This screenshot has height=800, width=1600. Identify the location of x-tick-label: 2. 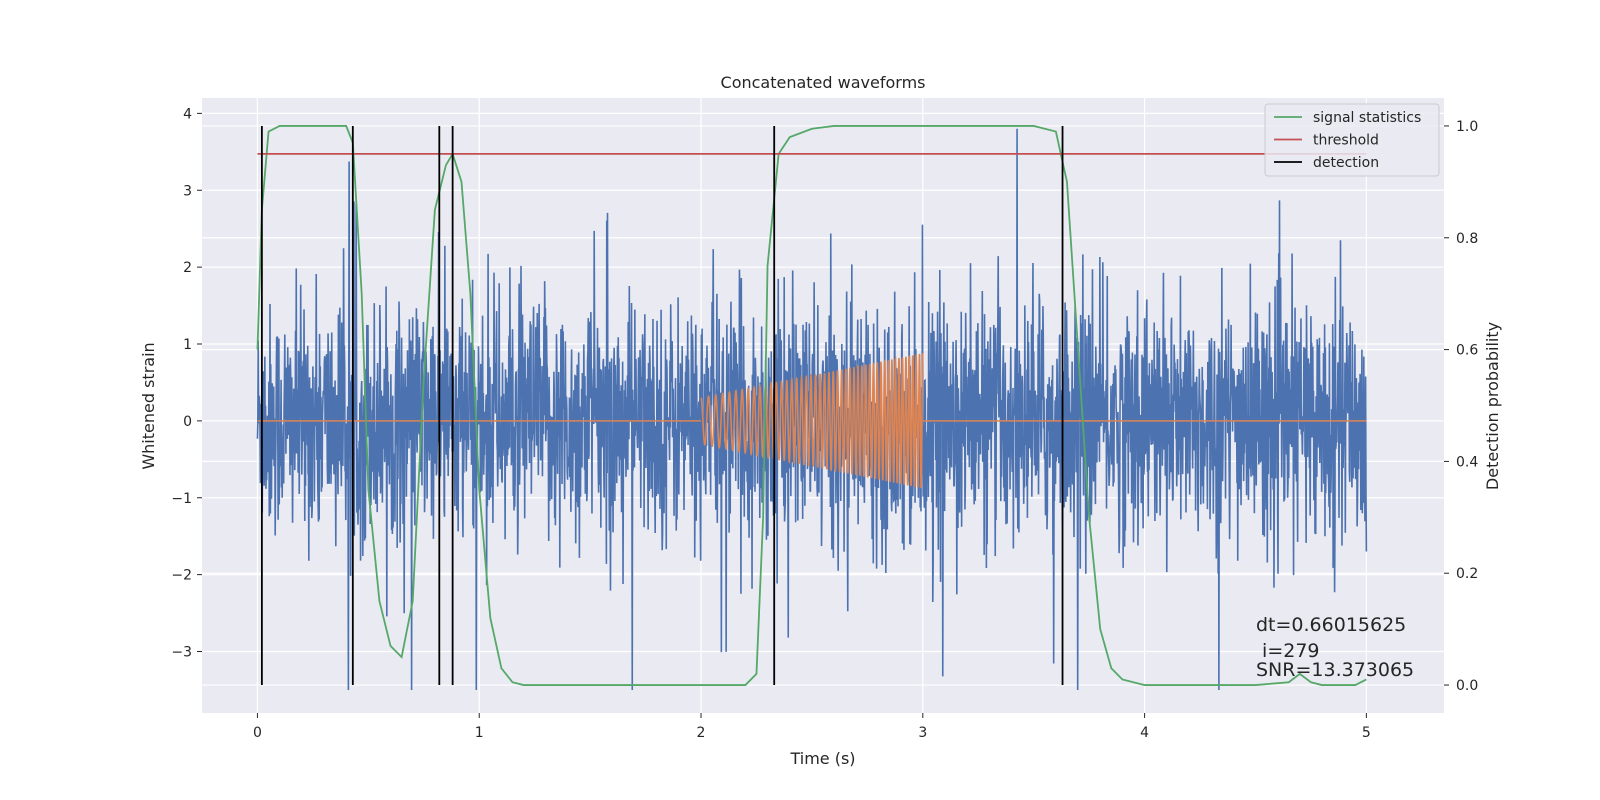
(701, 733).